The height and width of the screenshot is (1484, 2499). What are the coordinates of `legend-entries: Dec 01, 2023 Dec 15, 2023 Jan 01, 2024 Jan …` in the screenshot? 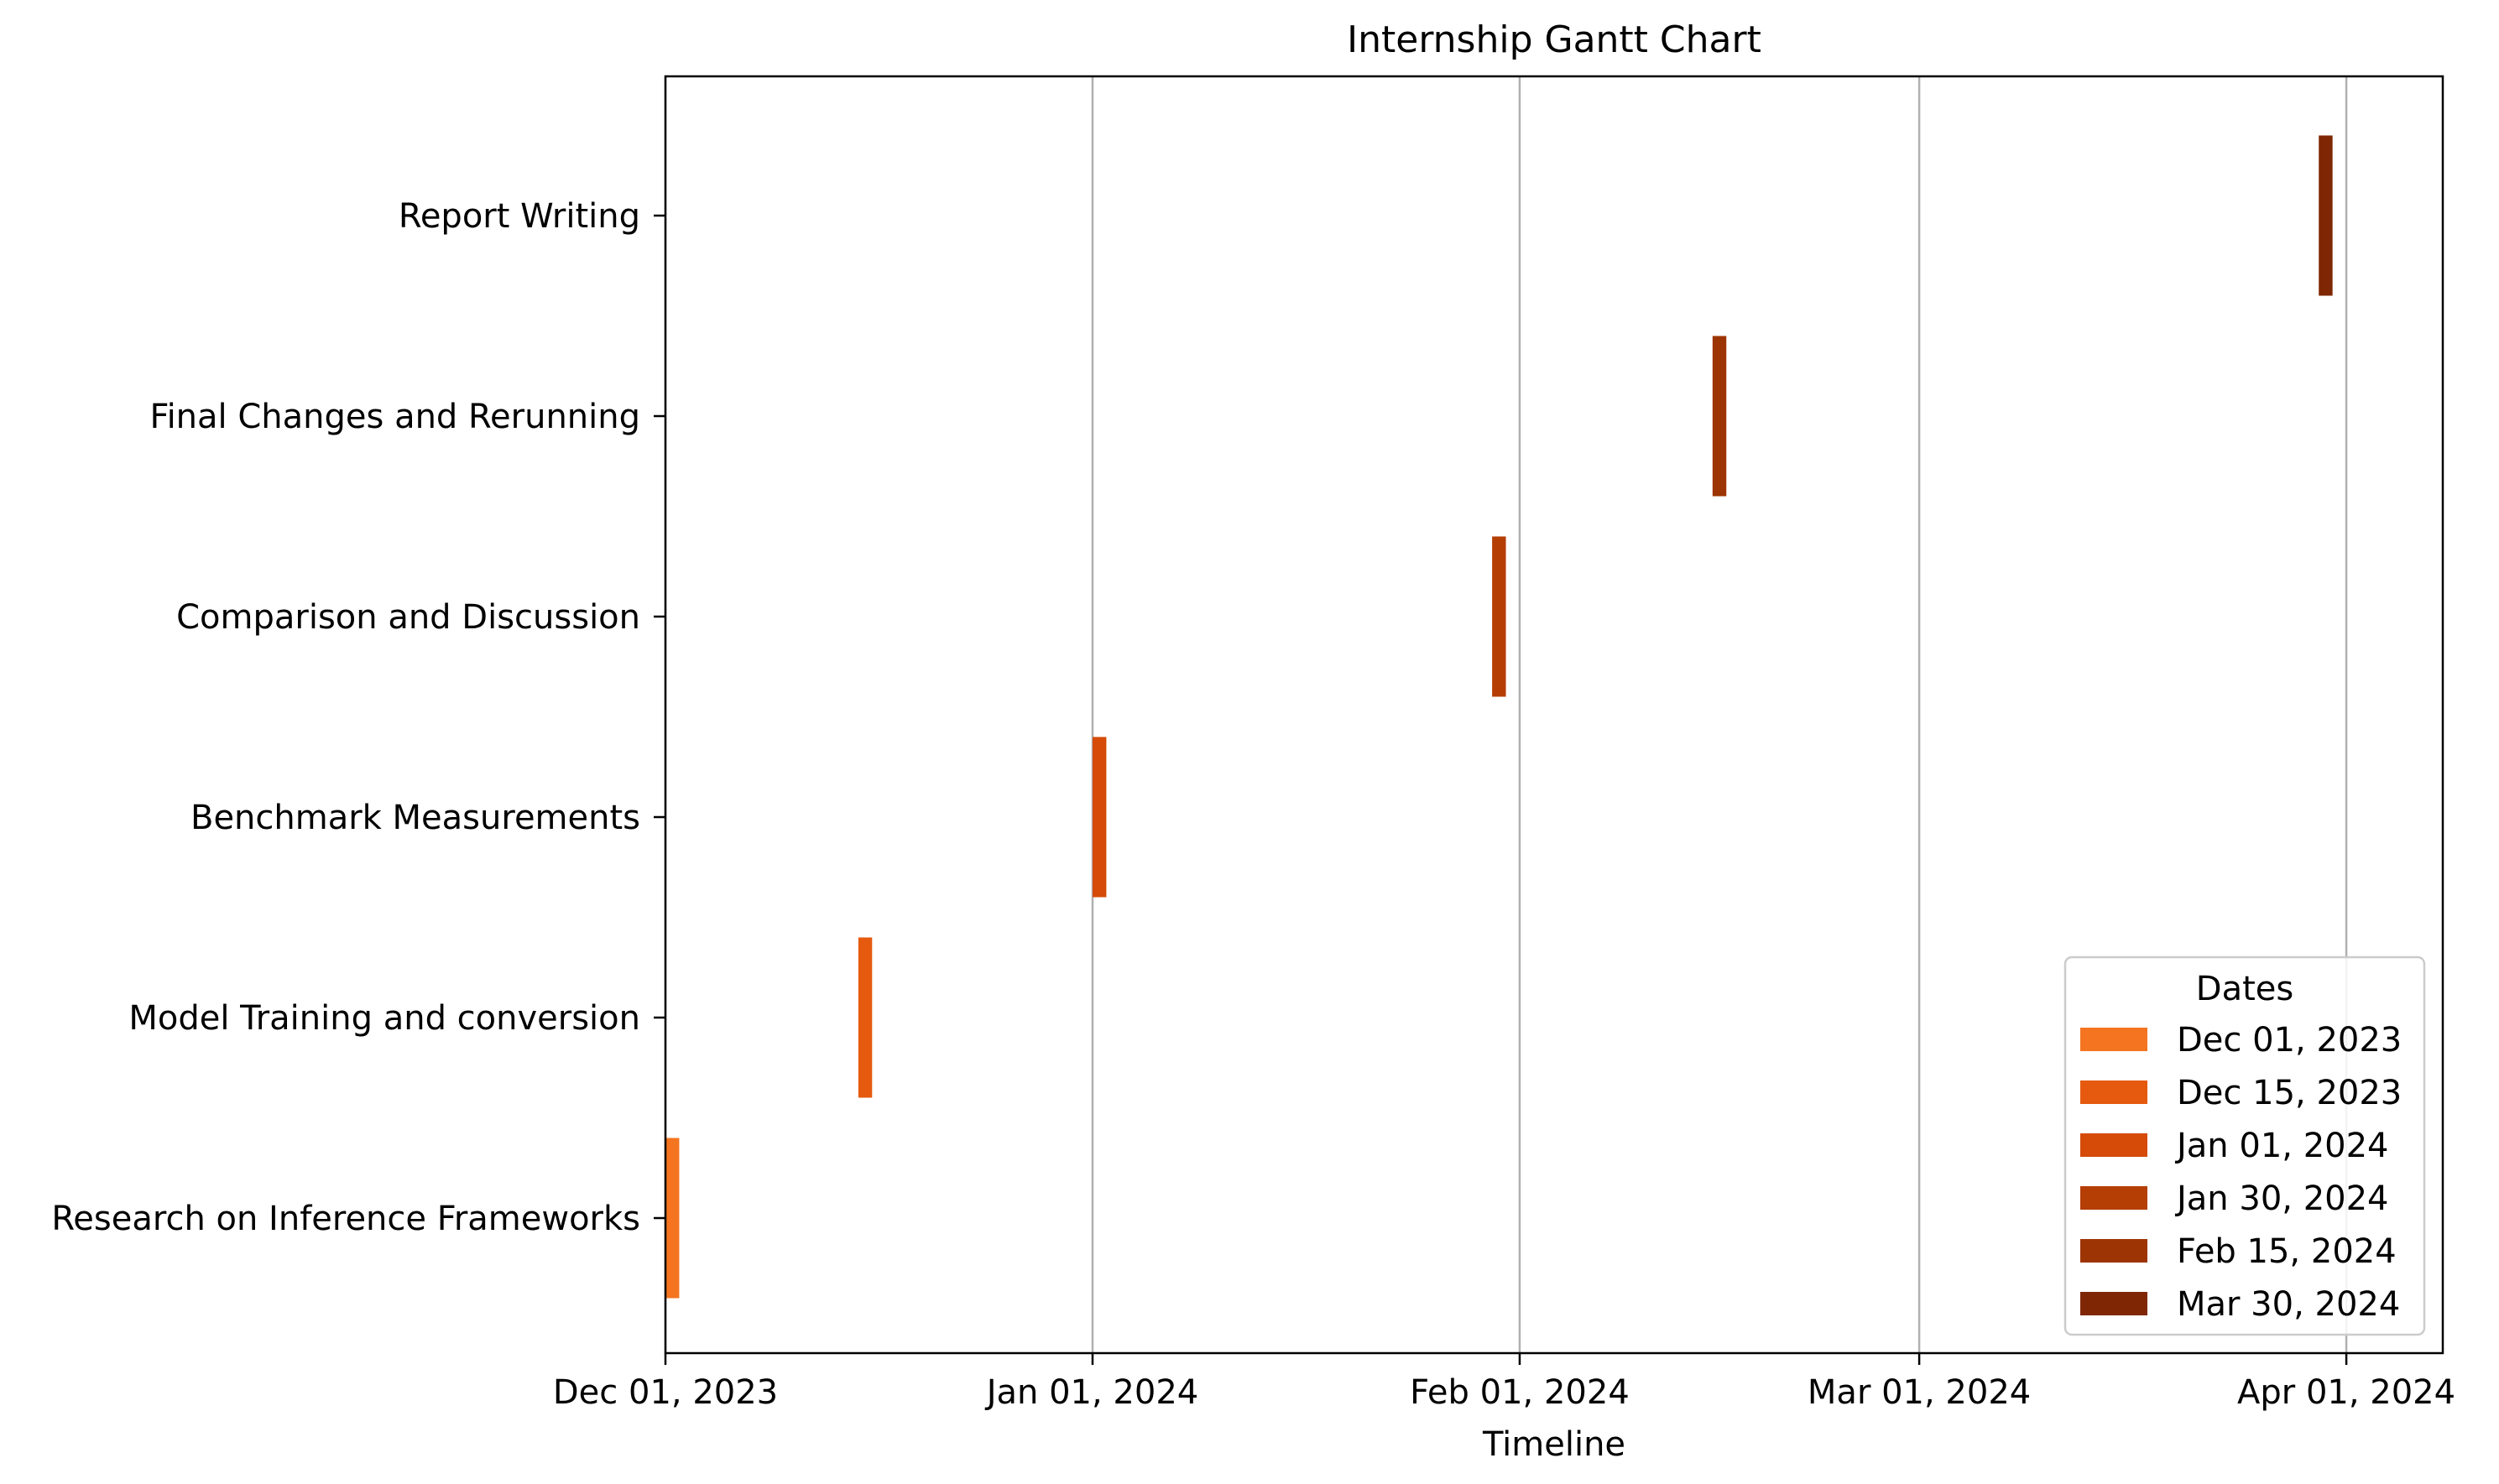 It's located at (2241, 1172).